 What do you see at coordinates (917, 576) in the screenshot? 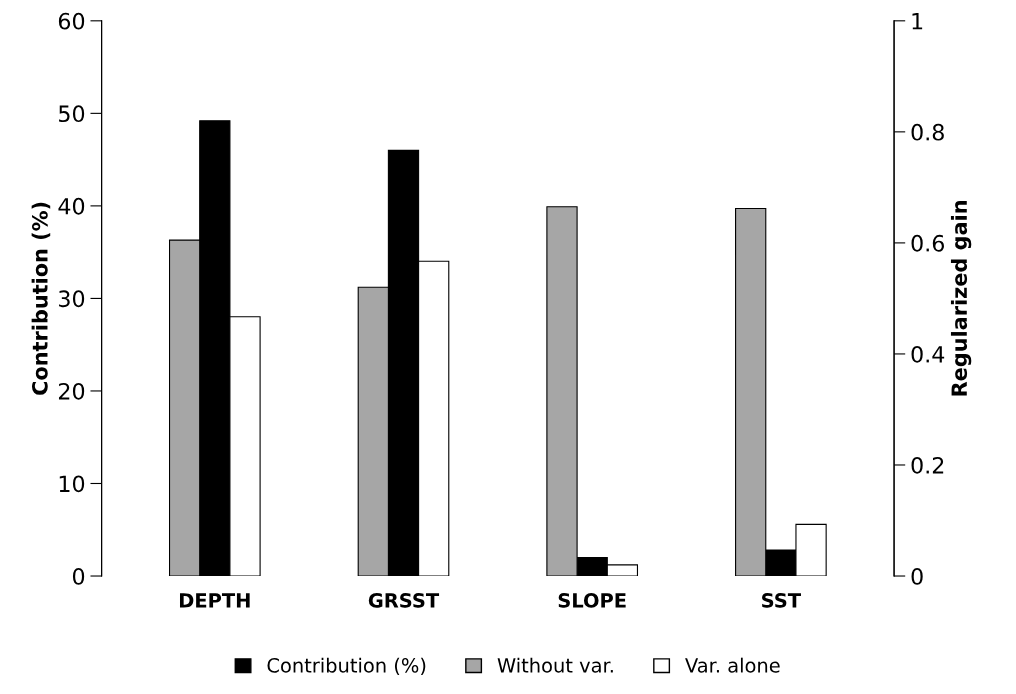
I see `y2-tick-label: 0` at bounding box center [917, 576].